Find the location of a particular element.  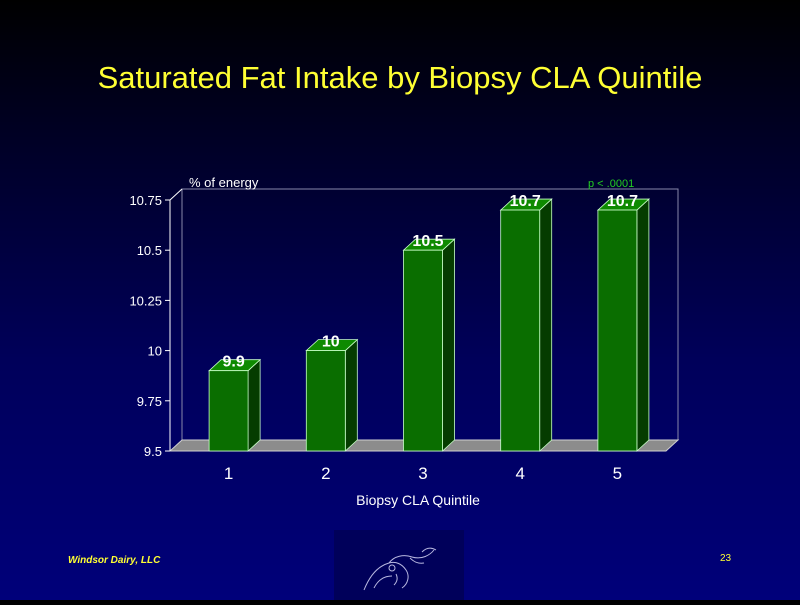

y-tick-label: 10.75 is located at coordinates (145, 200).